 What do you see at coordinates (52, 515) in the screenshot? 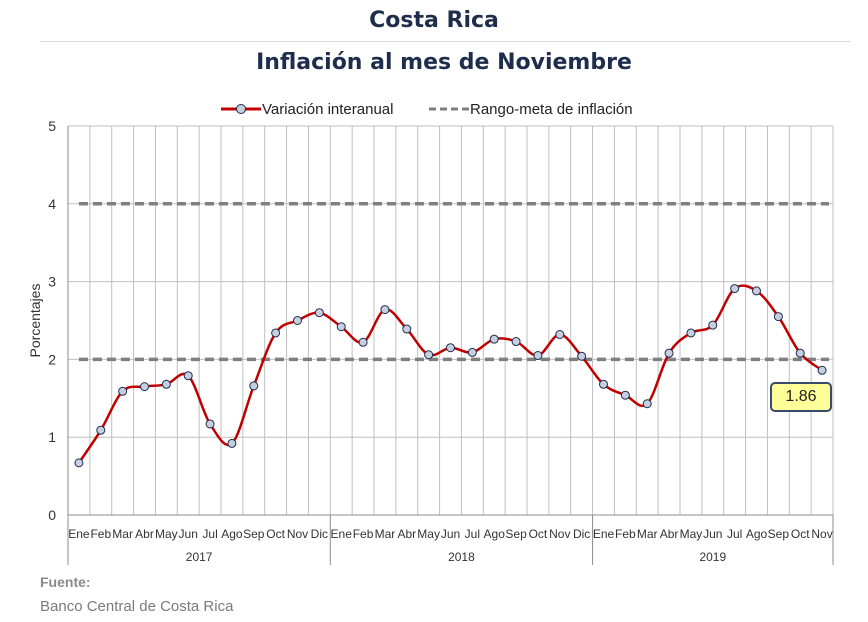
I see `y-tick-label: 0` at bounding box center [52, 515].